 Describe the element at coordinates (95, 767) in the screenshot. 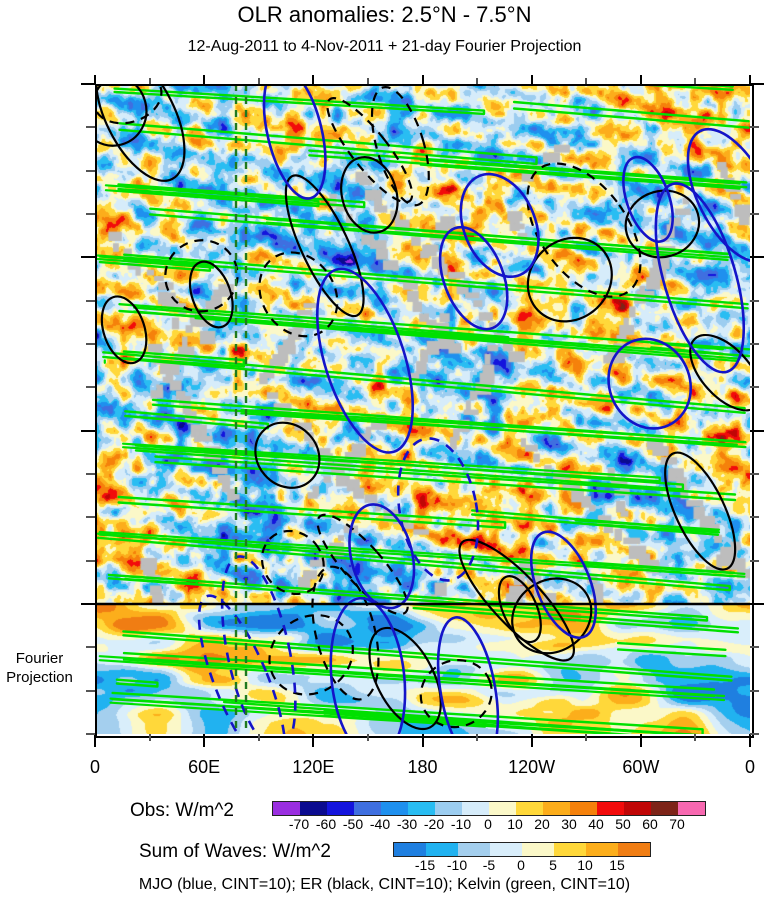

I see `x-axis-label: 0` at that location.